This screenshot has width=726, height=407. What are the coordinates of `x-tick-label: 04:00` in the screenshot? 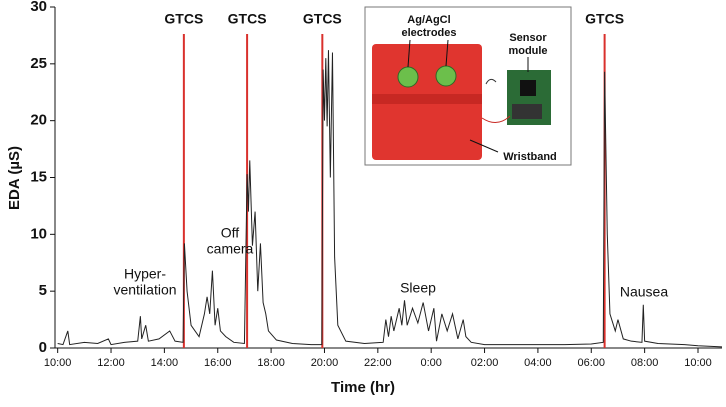 It's located at (538, 363).